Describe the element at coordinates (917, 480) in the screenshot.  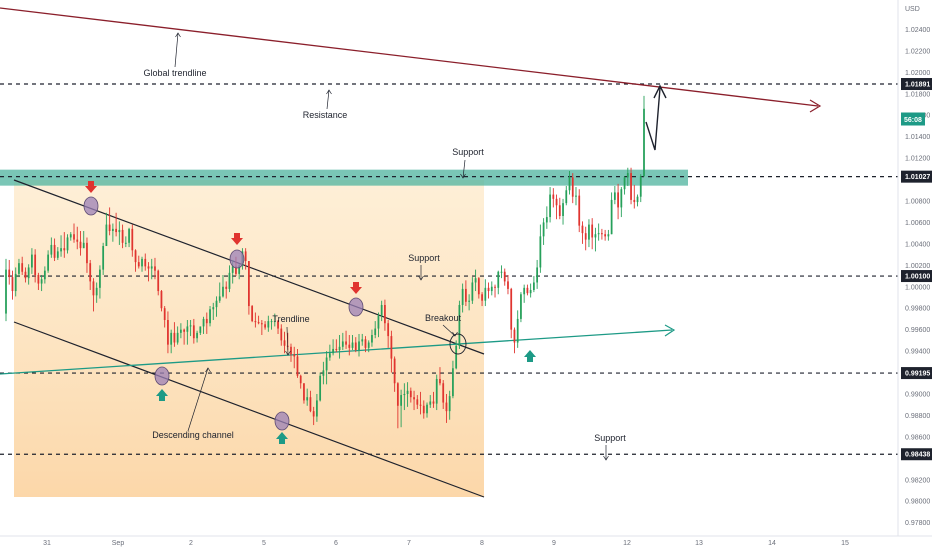
I see `y-tick-label: 0.98200` at that location.